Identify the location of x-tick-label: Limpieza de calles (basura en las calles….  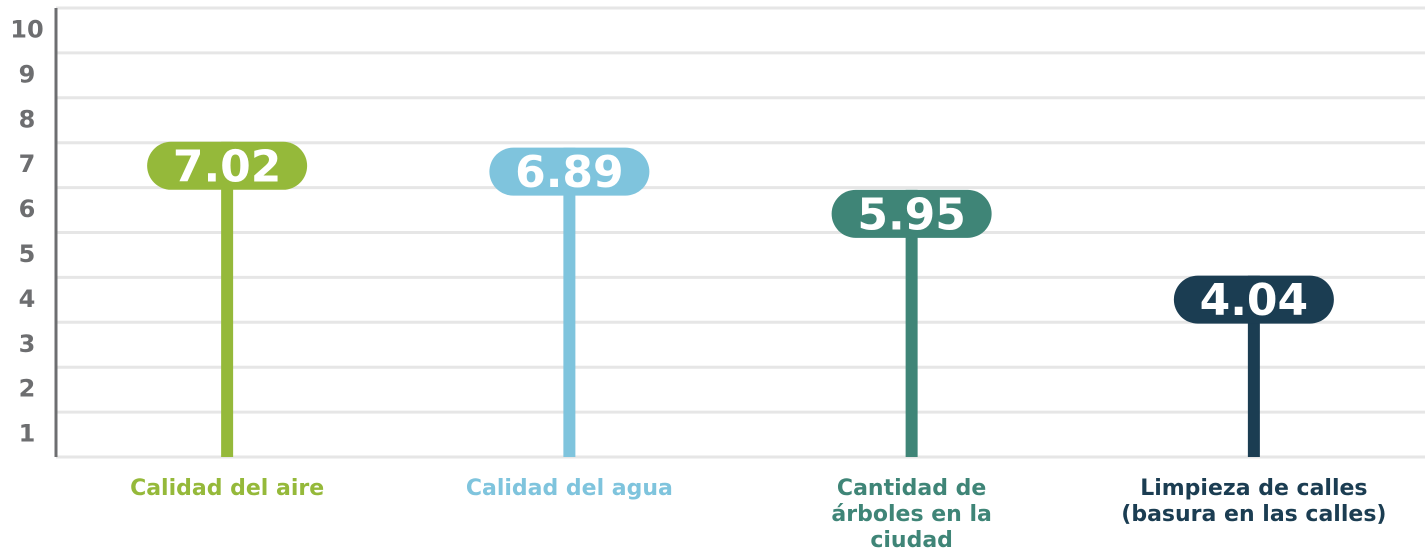
(1254, 501).